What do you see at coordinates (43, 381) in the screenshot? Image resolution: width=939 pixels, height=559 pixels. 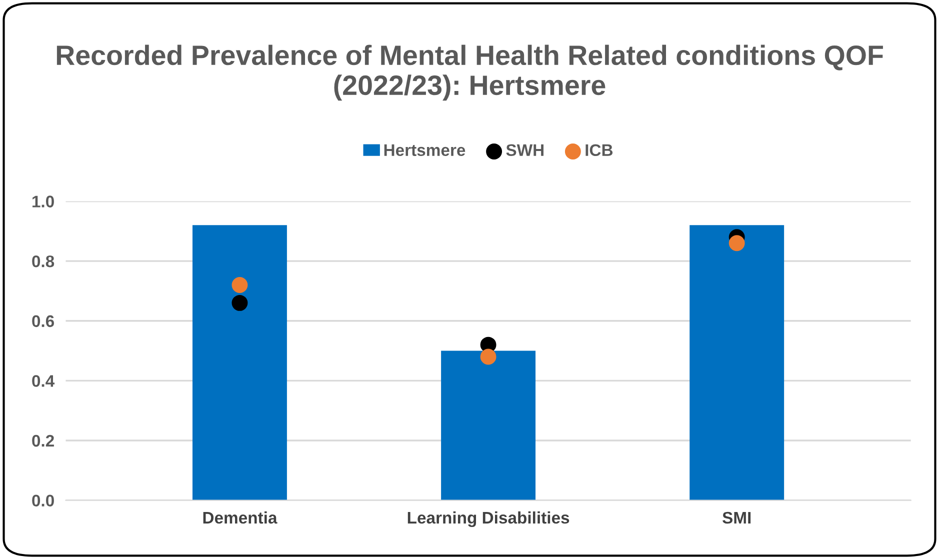 I see `y-tick-label: 0.4` at bounding box center [43, 381].